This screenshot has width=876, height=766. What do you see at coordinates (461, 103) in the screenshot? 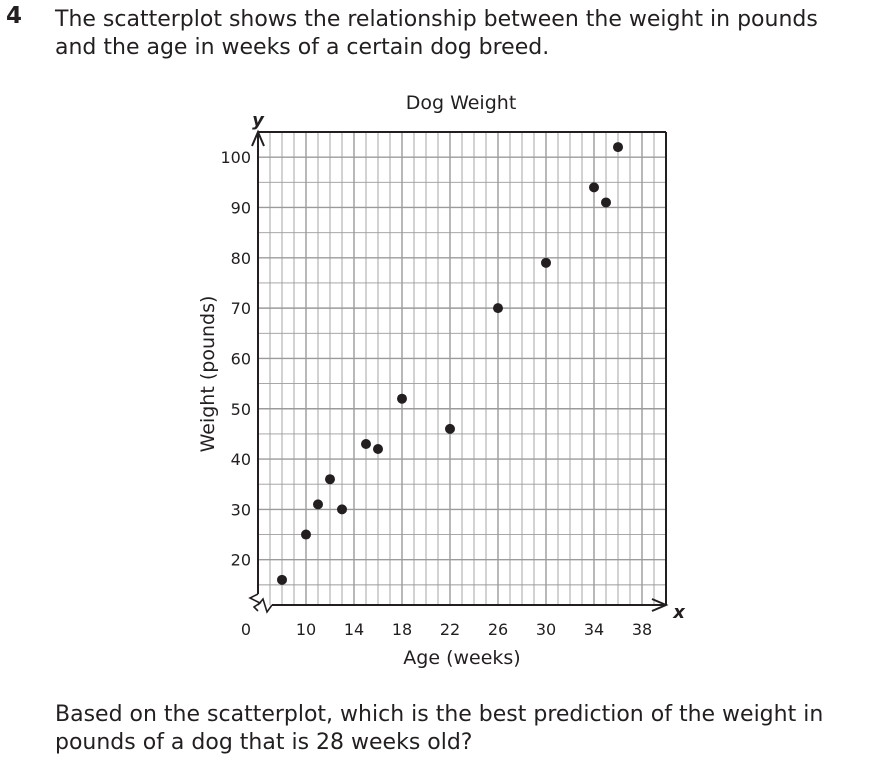
I see `chart-title: Dog Weight` at bounding box center [461, 103].